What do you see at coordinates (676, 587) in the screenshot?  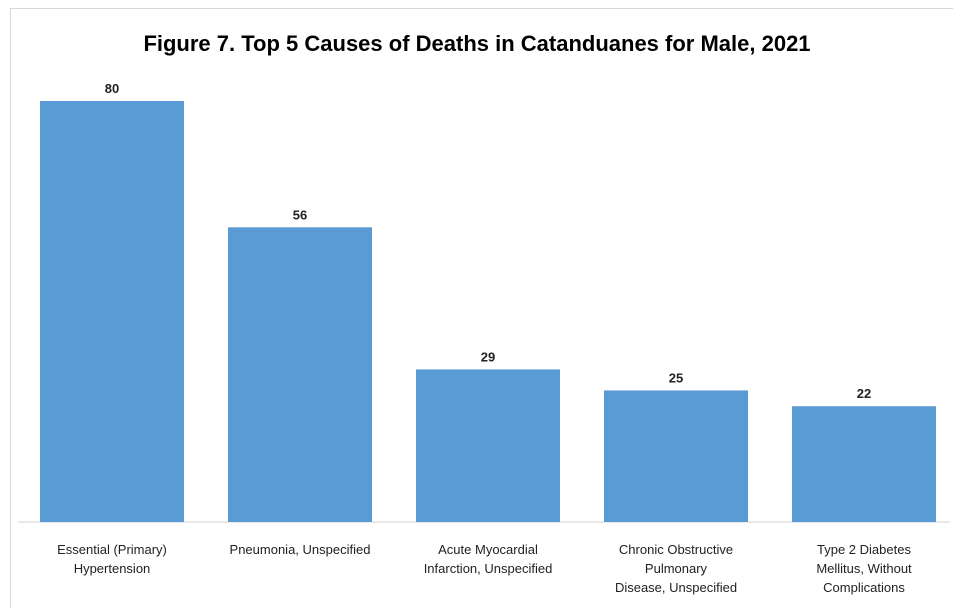 I see `category-label-4-line-3: Disease, Unspecified` at bounding box center [676, 587].